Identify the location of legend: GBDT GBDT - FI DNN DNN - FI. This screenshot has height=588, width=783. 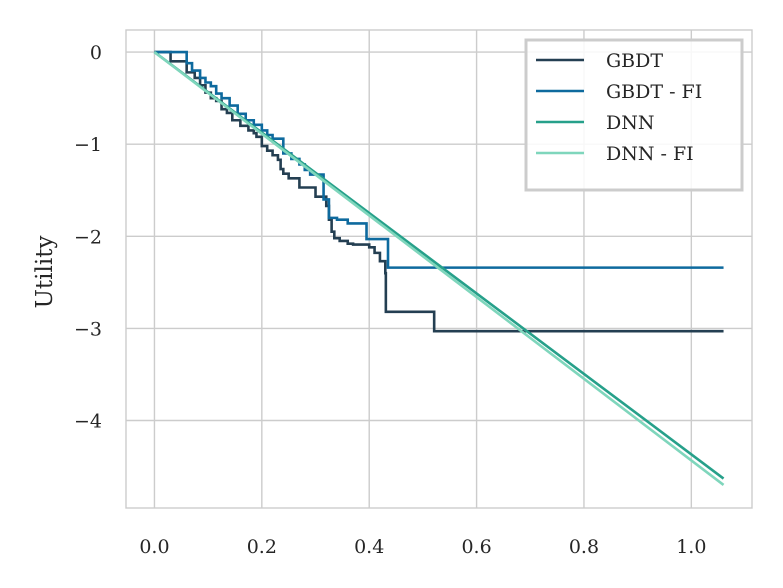
(634, 115).